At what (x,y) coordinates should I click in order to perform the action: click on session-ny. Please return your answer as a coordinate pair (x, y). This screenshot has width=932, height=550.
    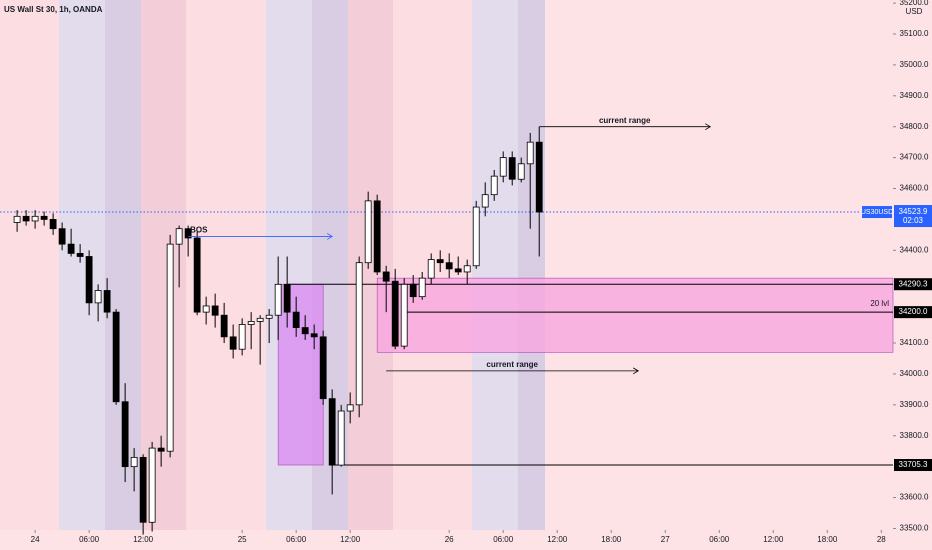
    Looking at the image, I should click on (370, 265).